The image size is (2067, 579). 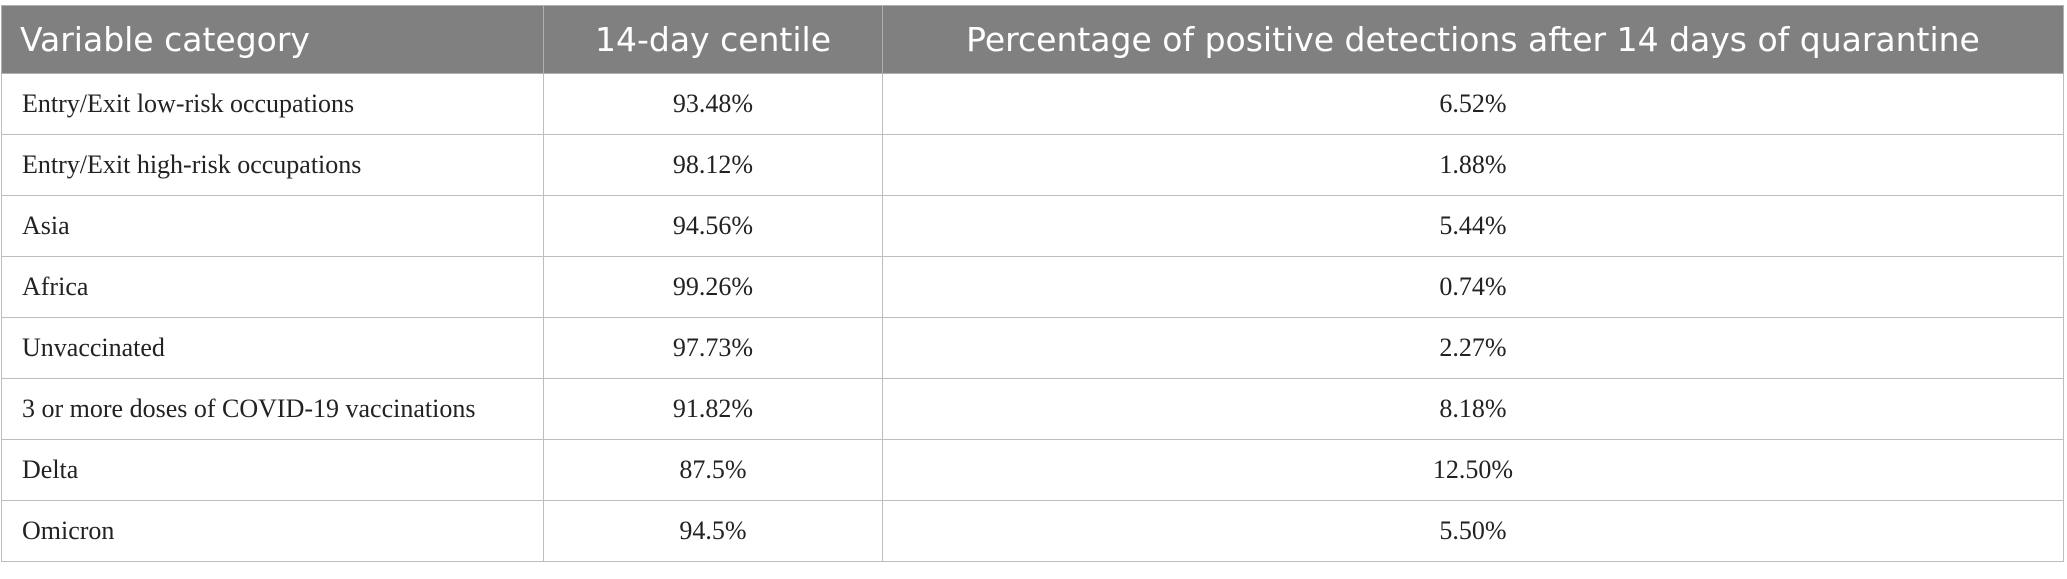 I want to click on table-row: Unvaccinated 97.73% 2.27%, so click(x=1032, y=348).